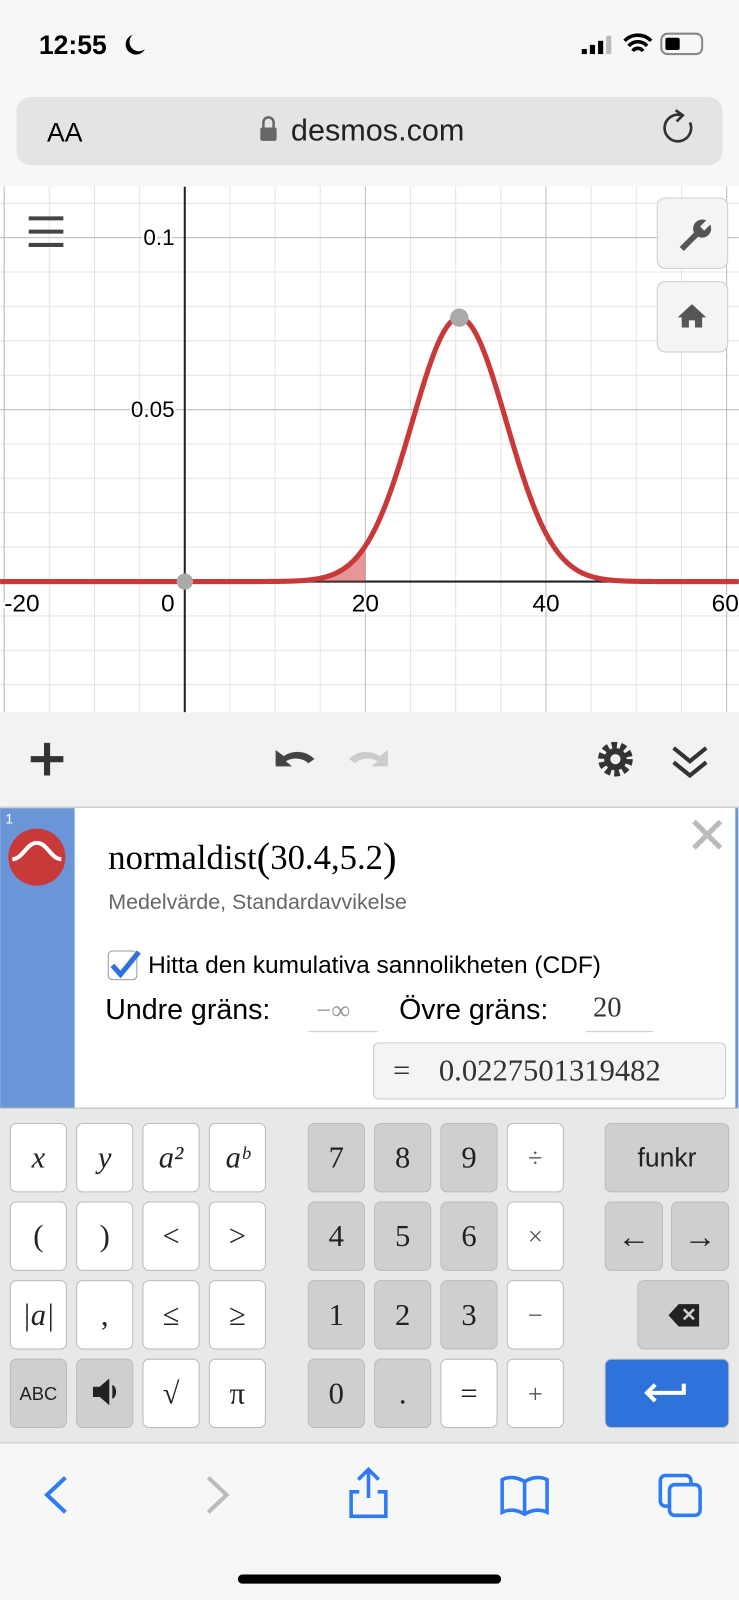  I want to click on key-label: 3, so click(468, 1315).